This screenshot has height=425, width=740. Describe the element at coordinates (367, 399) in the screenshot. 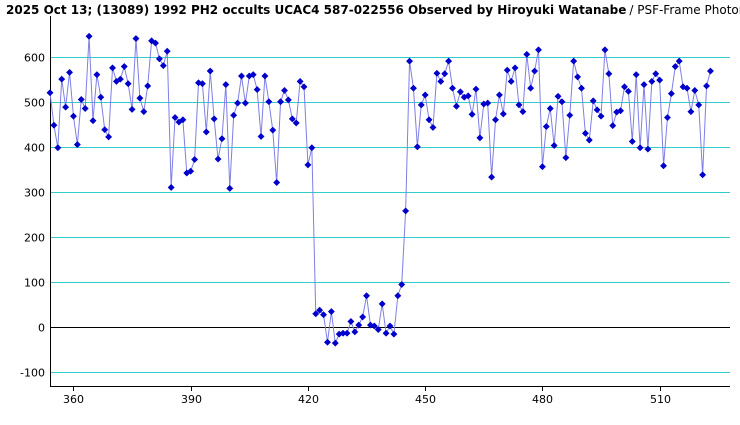

I see `x-tick-labels: 360 390 420 450 480 510` at that location.